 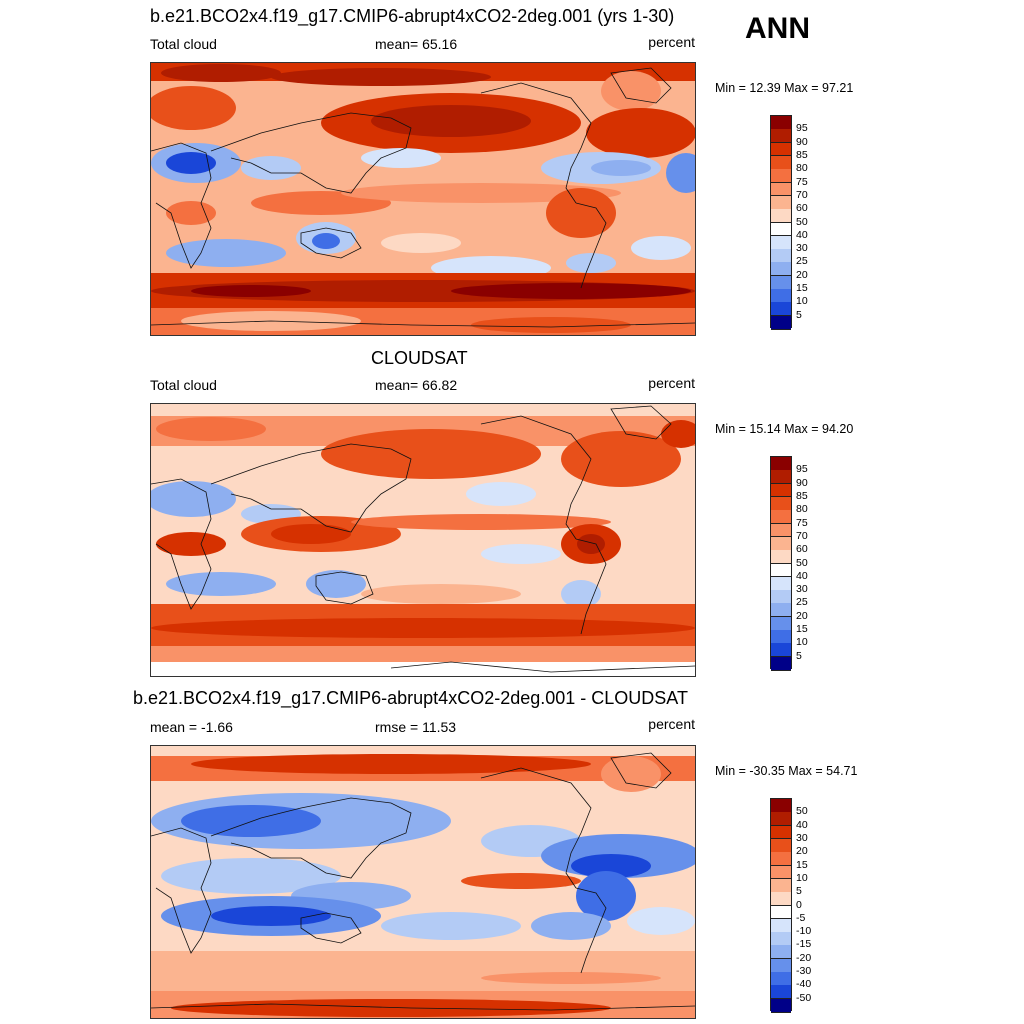 What do you see at coordinates (804, 931) in the screenshot?
I see `colorbar-tick-label: -10` at bounding box center [804, 931].